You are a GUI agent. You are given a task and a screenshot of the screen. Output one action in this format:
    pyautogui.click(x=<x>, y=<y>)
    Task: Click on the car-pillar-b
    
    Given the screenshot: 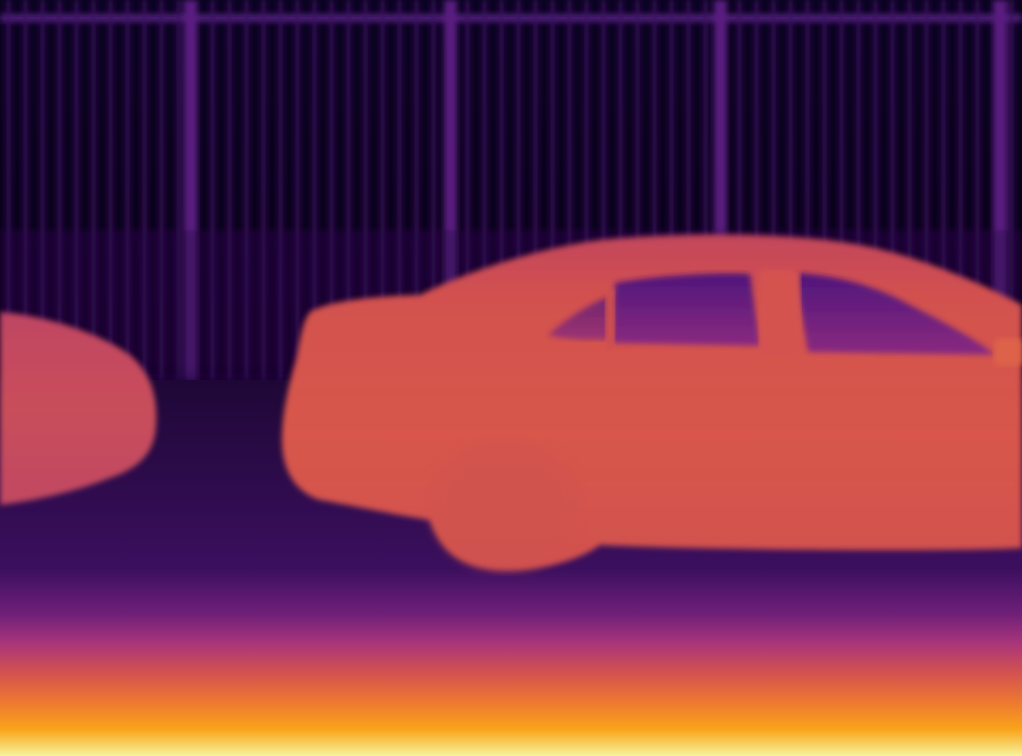 What is the action you would take?
    pyautogui.click(x=610, y=320)
    